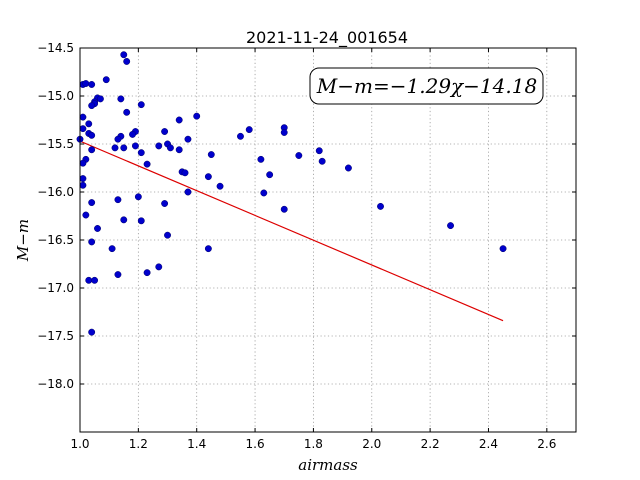 This screenshot has height=480, width=640. What do you see at coordinates (546, 444) in the screenshot?
I see `x-tick-label: 2.6` at bounding box center [546, 444].